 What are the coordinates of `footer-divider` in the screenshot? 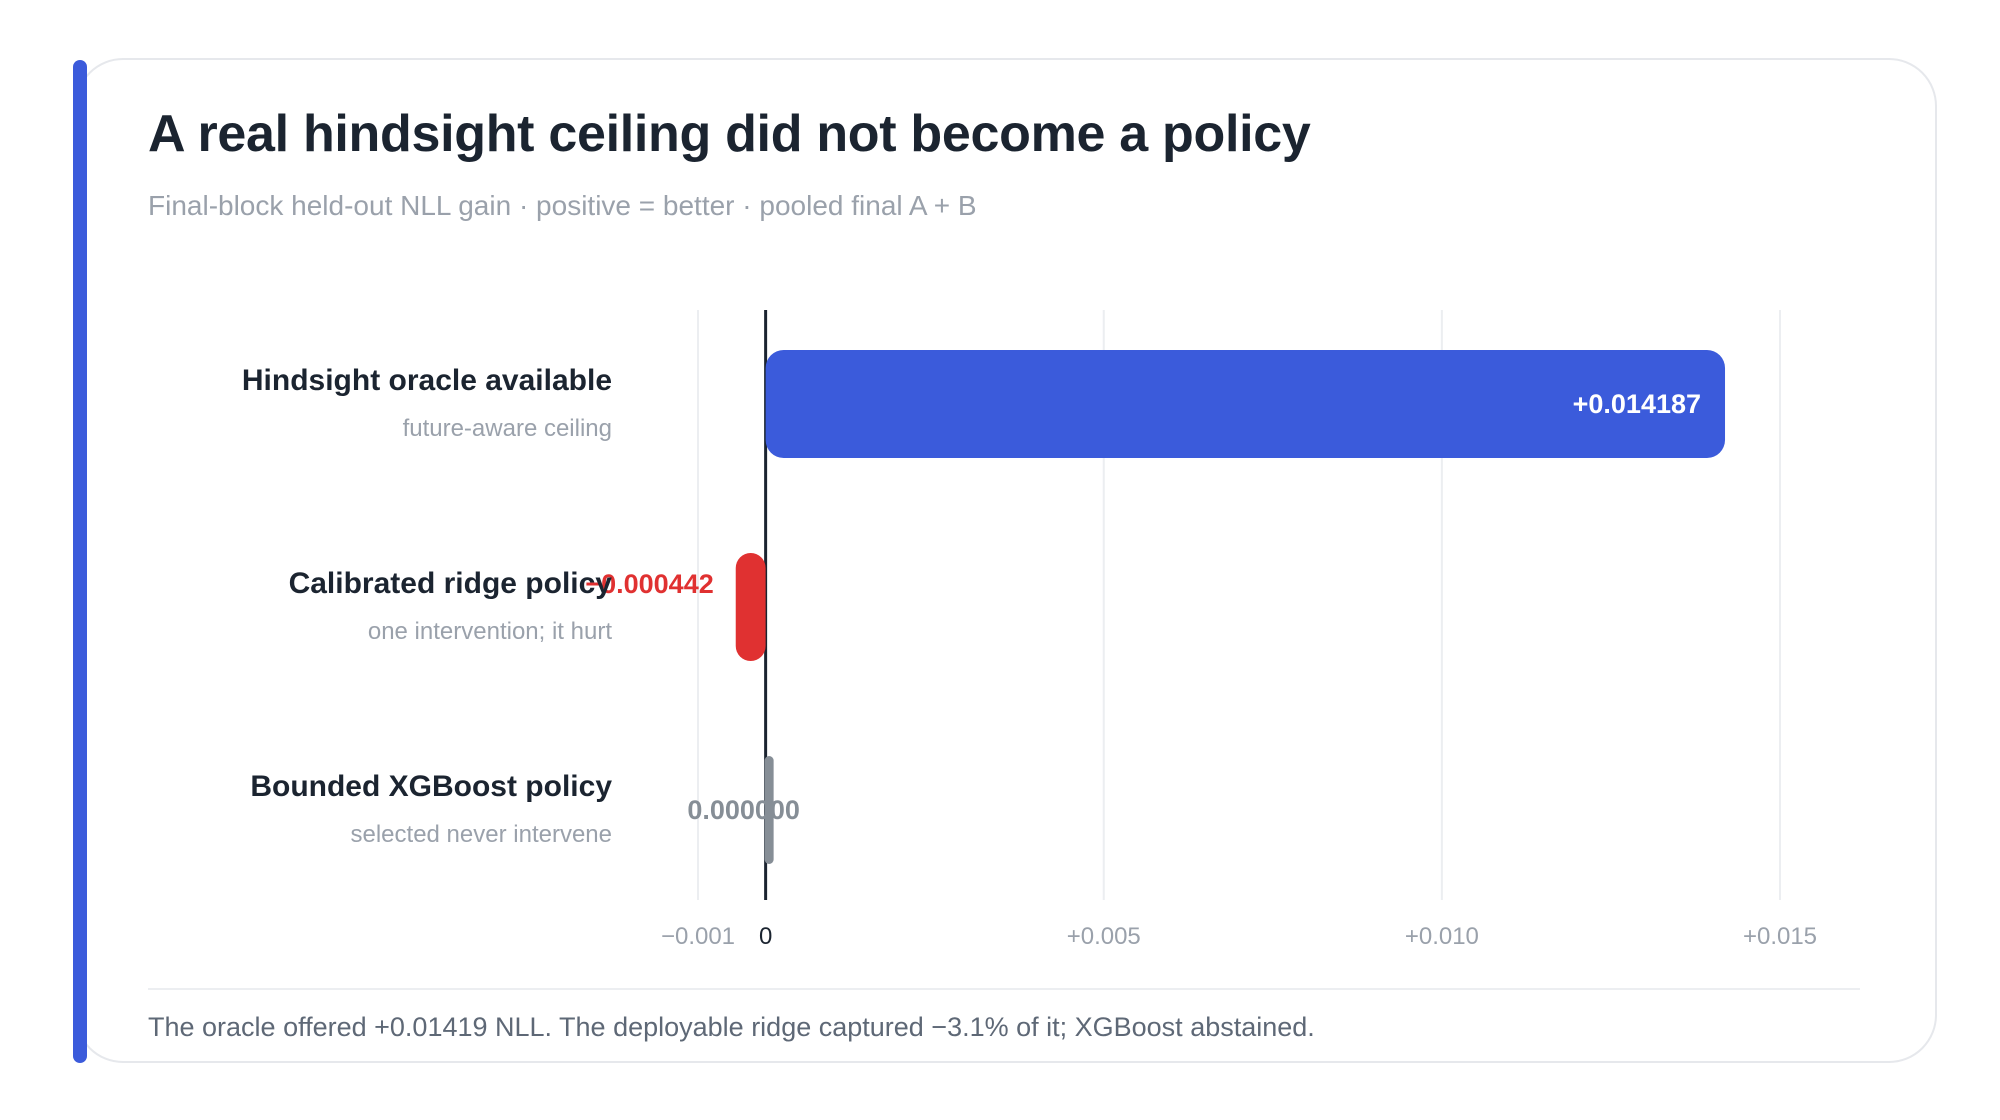 It's located at (1004, 989).